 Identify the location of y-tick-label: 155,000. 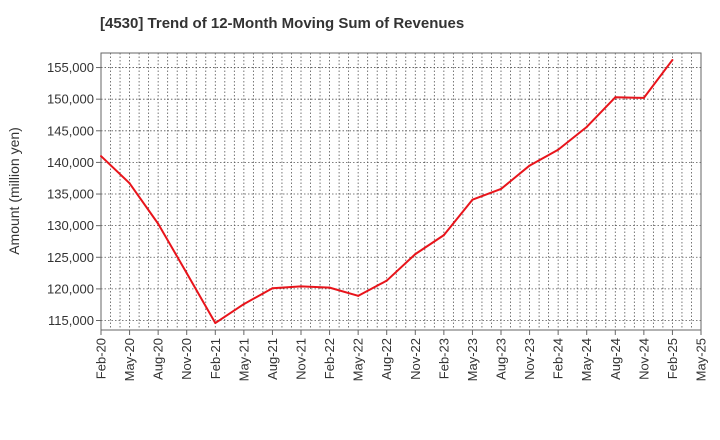
(70, 67).